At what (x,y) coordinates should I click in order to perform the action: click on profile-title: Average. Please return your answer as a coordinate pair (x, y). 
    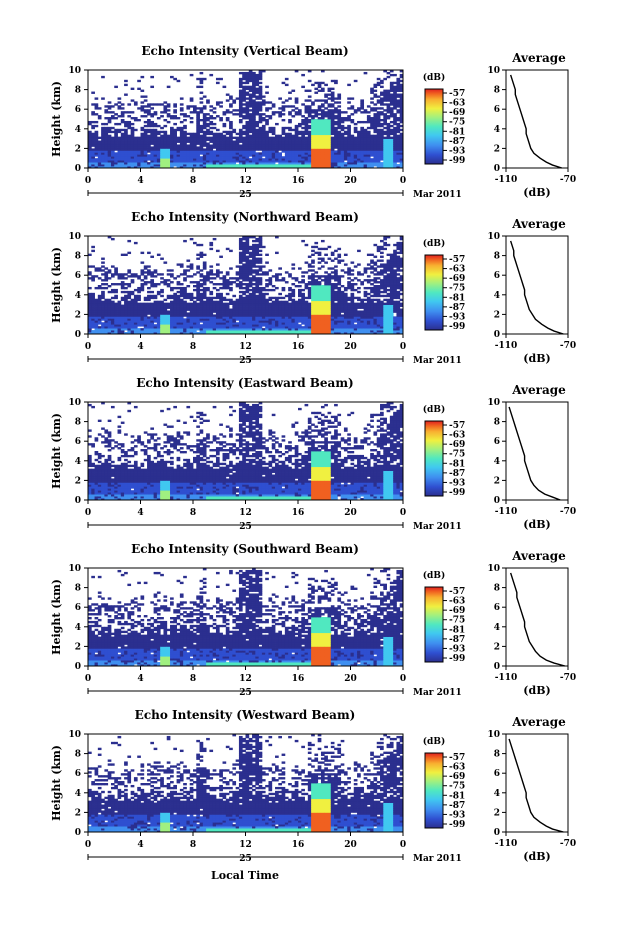
    Looking at the image, I should click on (538, 58).